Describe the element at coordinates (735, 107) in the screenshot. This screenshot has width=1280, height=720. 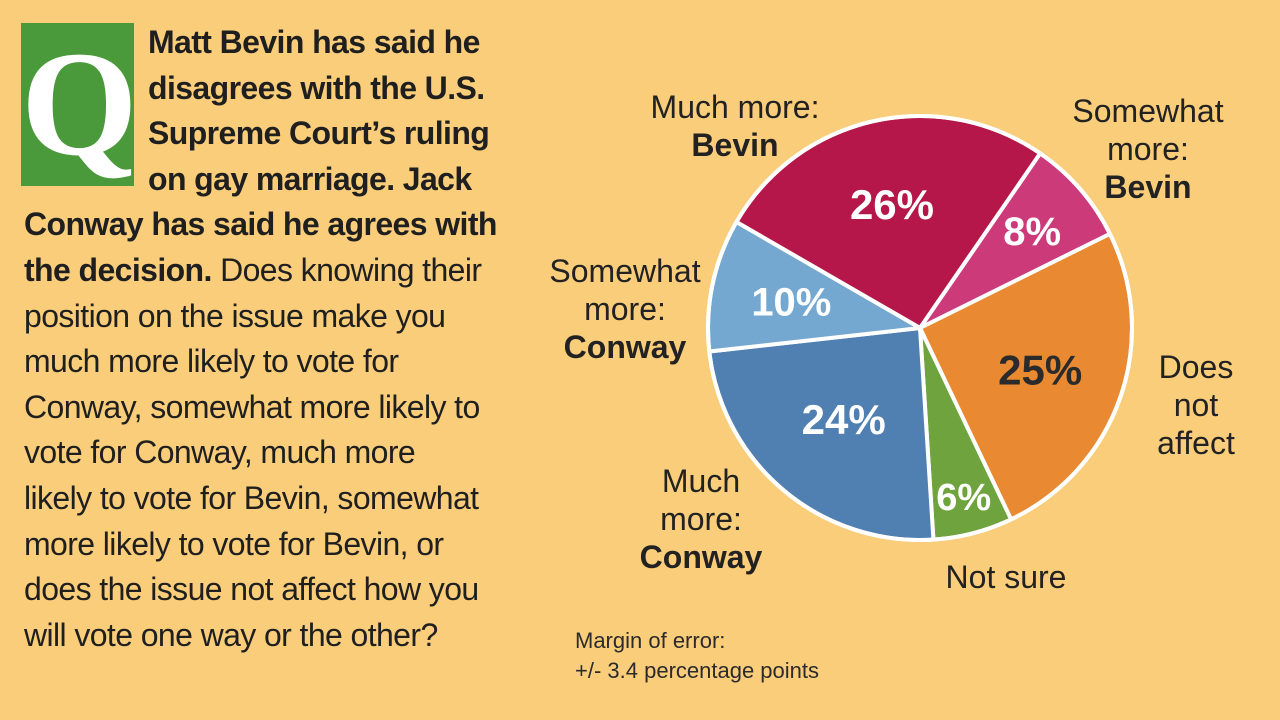
I see `pie-category-label: Much more:` at that location.